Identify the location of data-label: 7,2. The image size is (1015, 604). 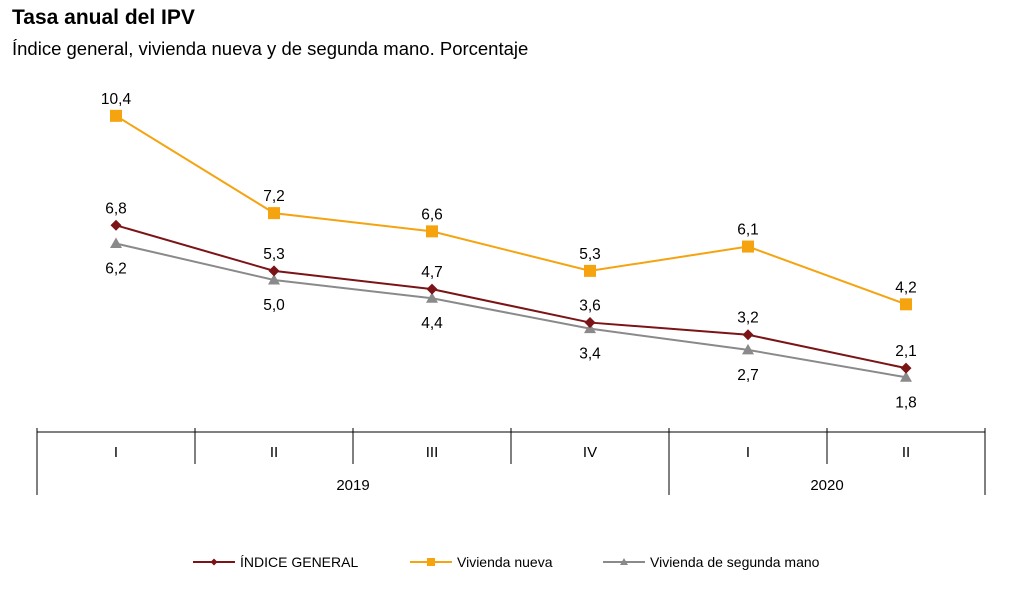
(274, 196).